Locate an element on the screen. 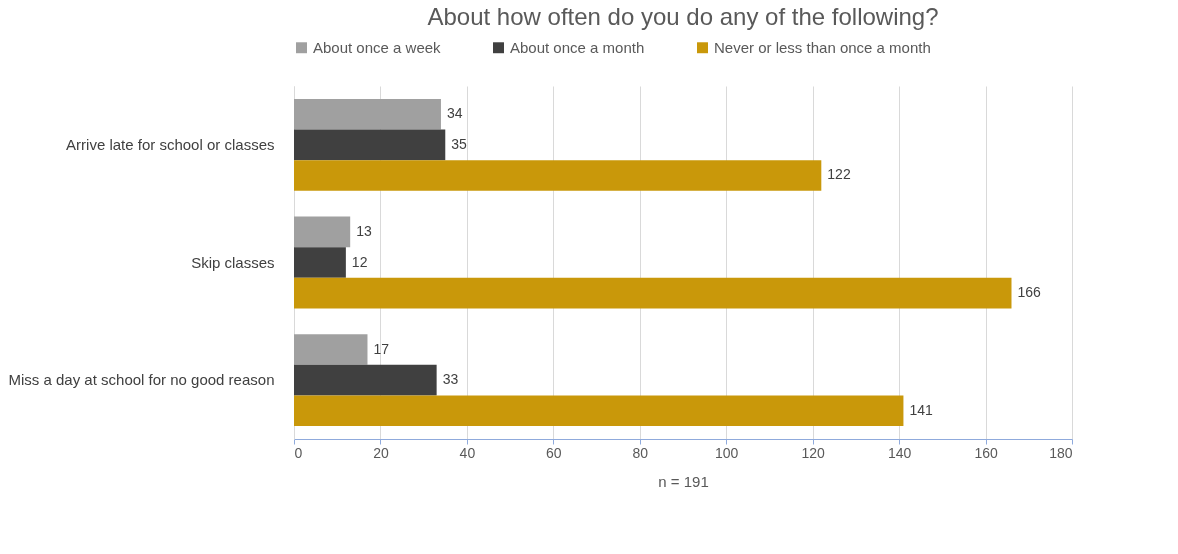 The image size is (1178, 554). x-tick-label: 0 is located at coordinates (298, 452).